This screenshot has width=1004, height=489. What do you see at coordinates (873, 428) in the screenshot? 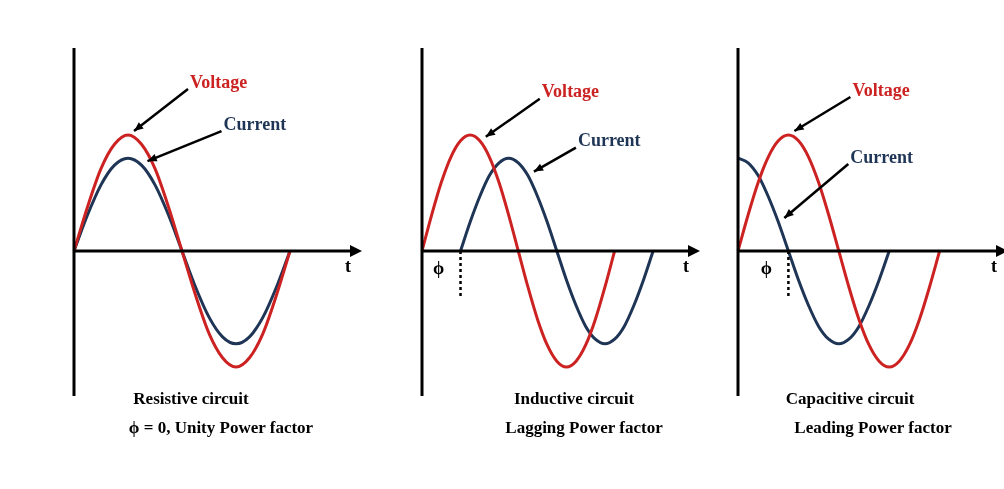
I see `text: Leading Power factor` at bounding box center [873, 428].